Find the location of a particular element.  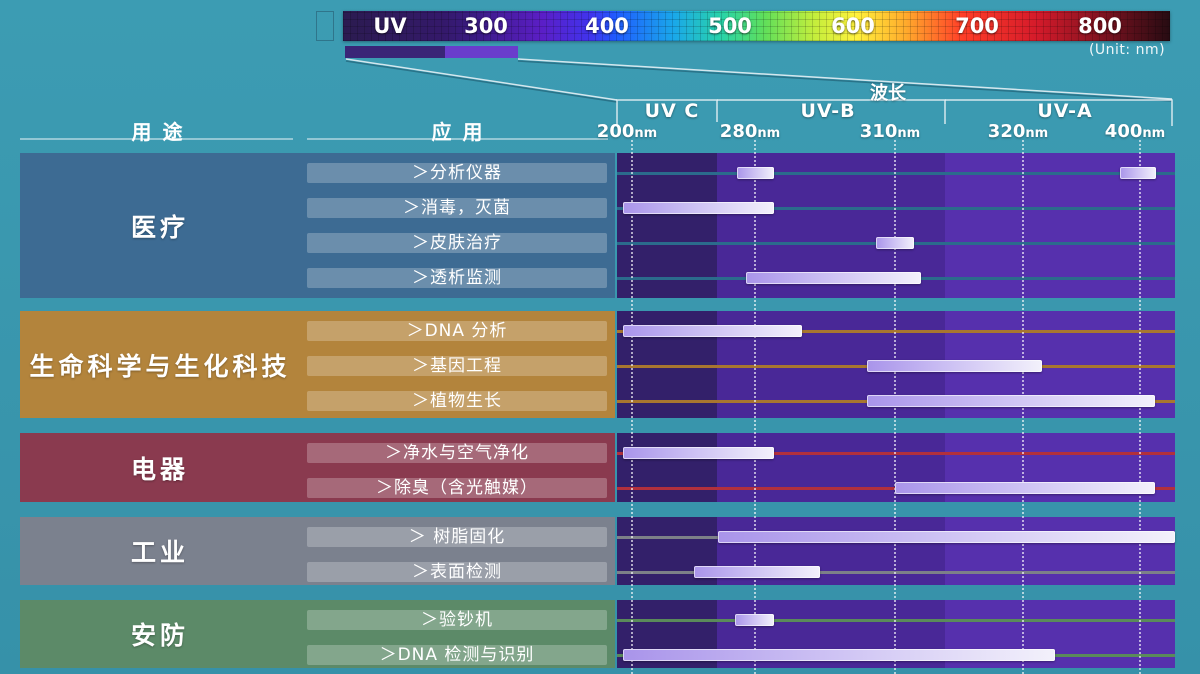

bracket-uvc is located at coordinates (667, 112).